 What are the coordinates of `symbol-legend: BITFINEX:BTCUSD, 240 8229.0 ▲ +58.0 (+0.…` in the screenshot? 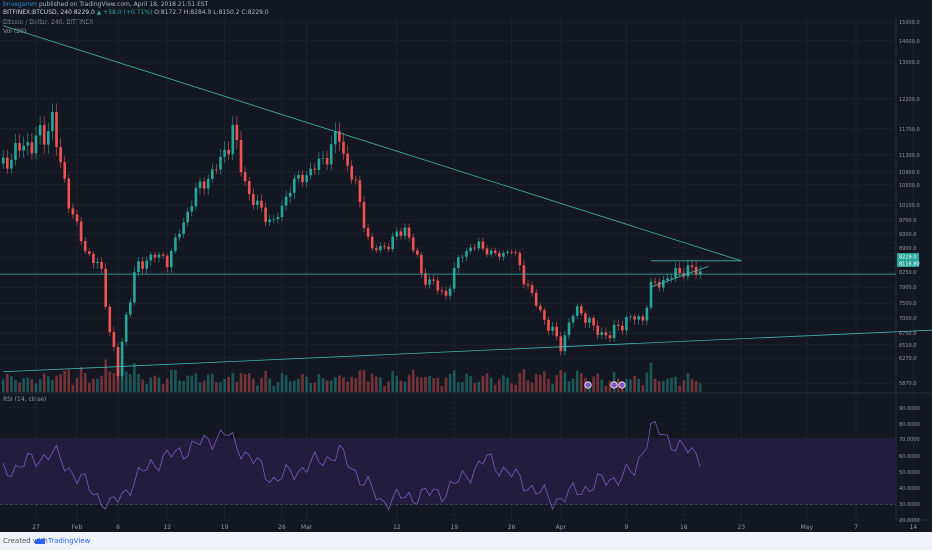 It's located at (136, 13).